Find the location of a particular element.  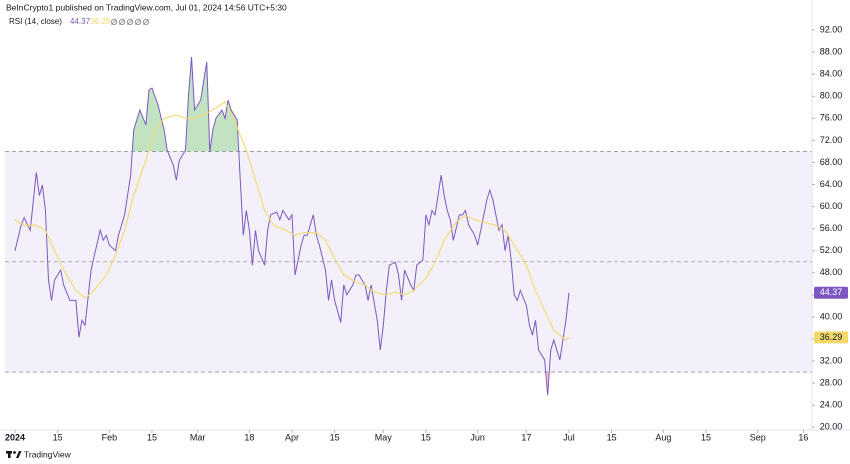

y-tick-label: 24.00 is located at coordinates (831, 405).